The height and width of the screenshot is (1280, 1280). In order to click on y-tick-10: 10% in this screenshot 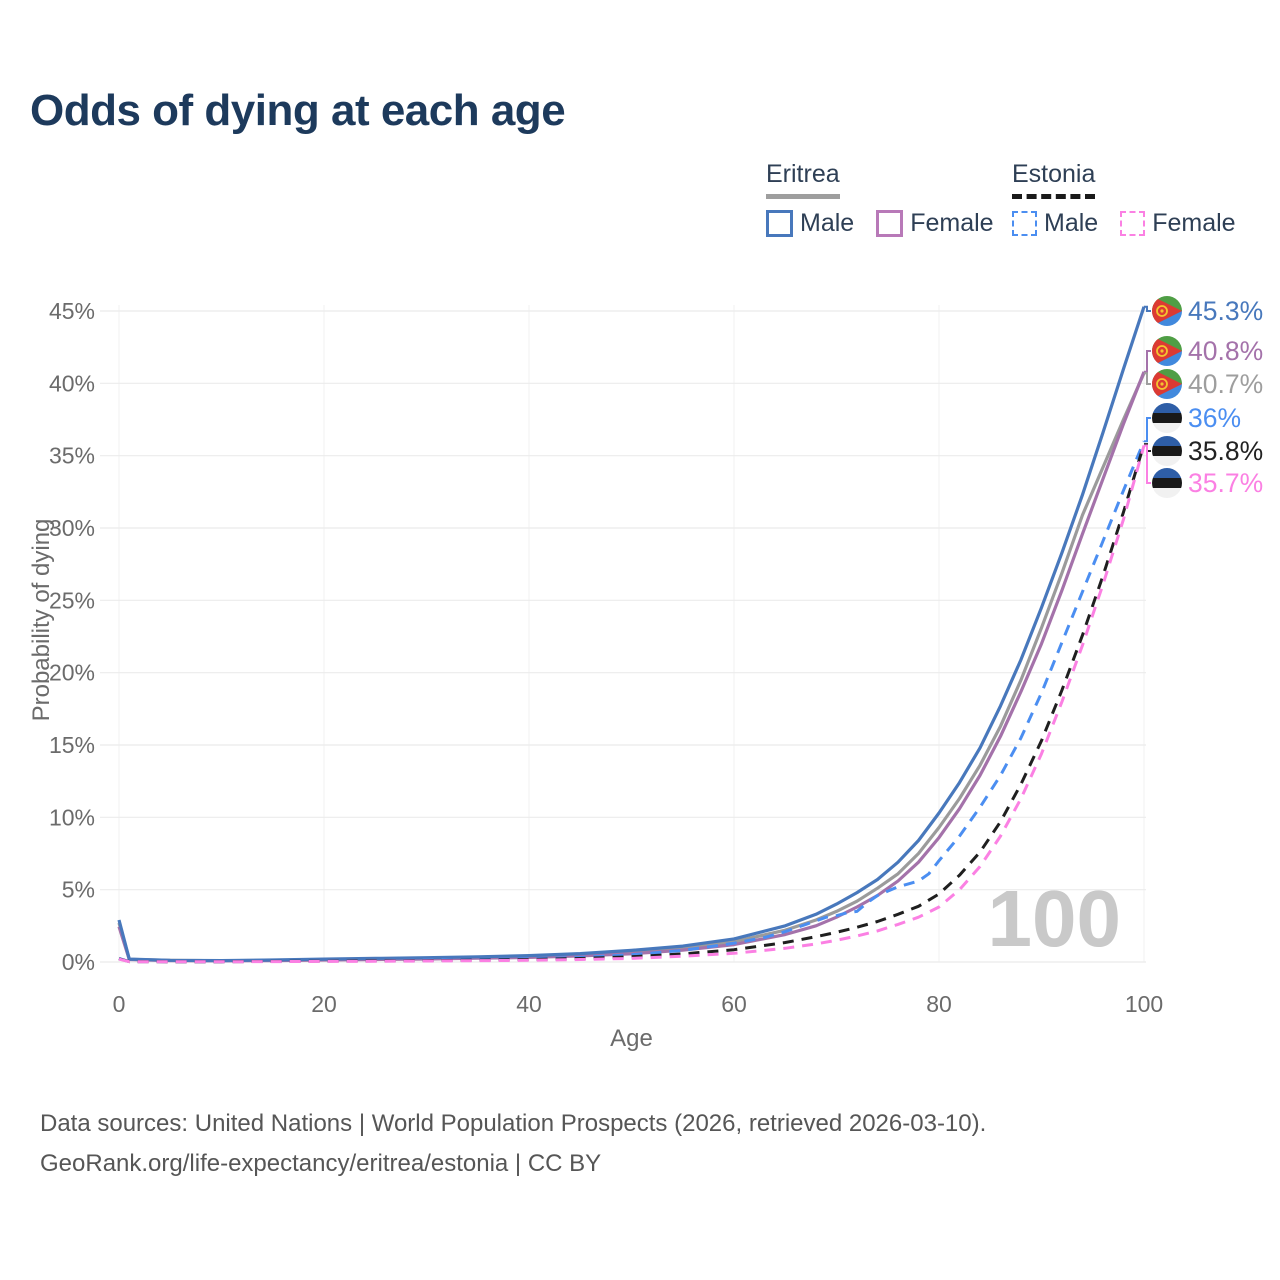, I will do `click(72, 817)`.